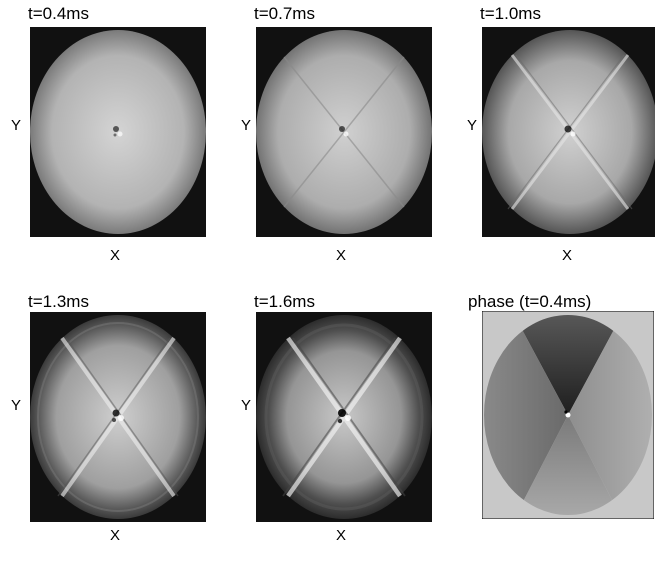 This screenshot has height=562, width=655. I want to click on panel-6: phase (t=0.4ms), so click(553, 427).